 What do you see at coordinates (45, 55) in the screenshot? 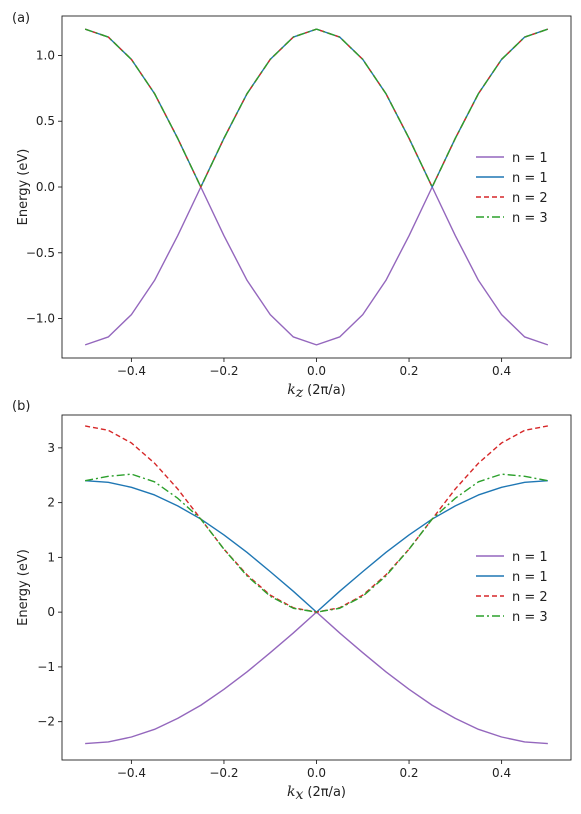
I see `y-tick-label: 1.0` at bounding box center [45, 55].